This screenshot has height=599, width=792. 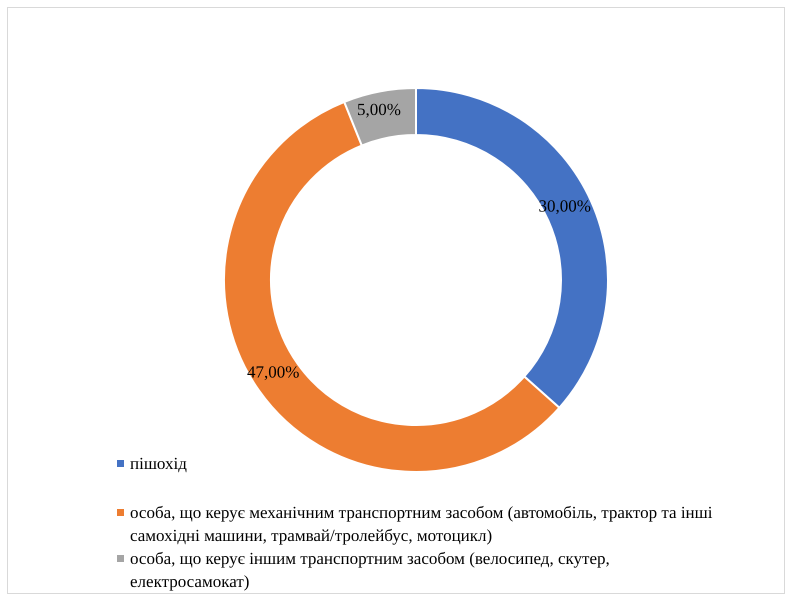 I want to click on legend-label: пішохід, so click(x=158, y=464).